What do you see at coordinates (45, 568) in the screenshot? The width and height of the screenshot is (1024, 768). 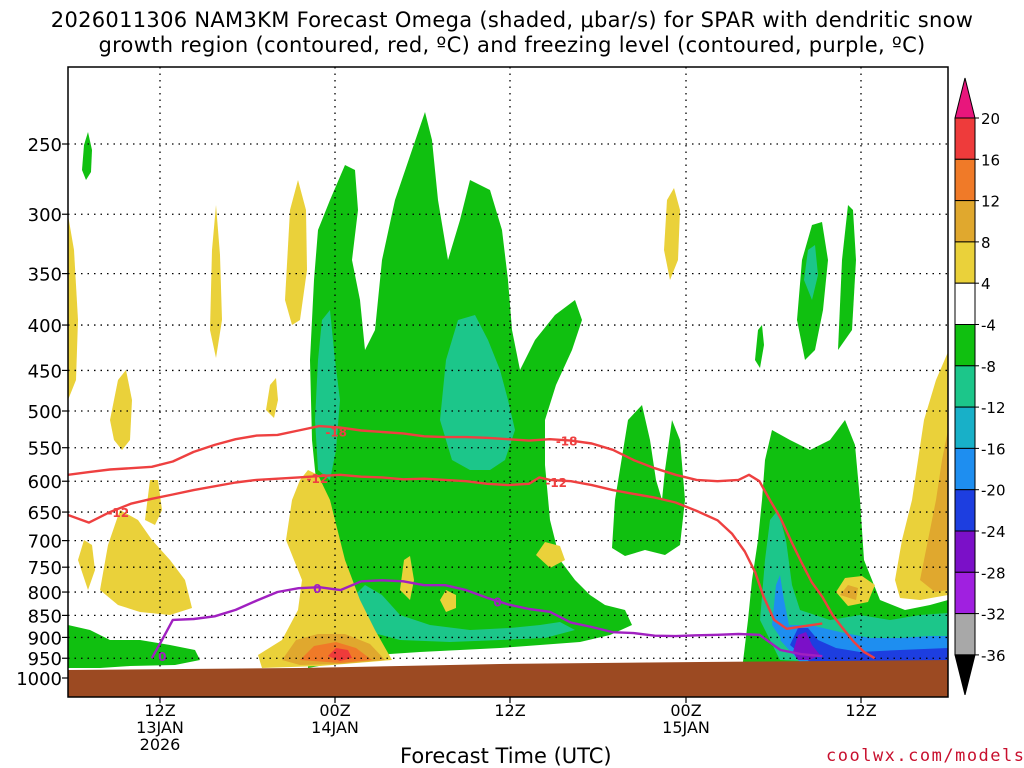 I see `y-tick-label: 750` at bounding box center [45, 568].